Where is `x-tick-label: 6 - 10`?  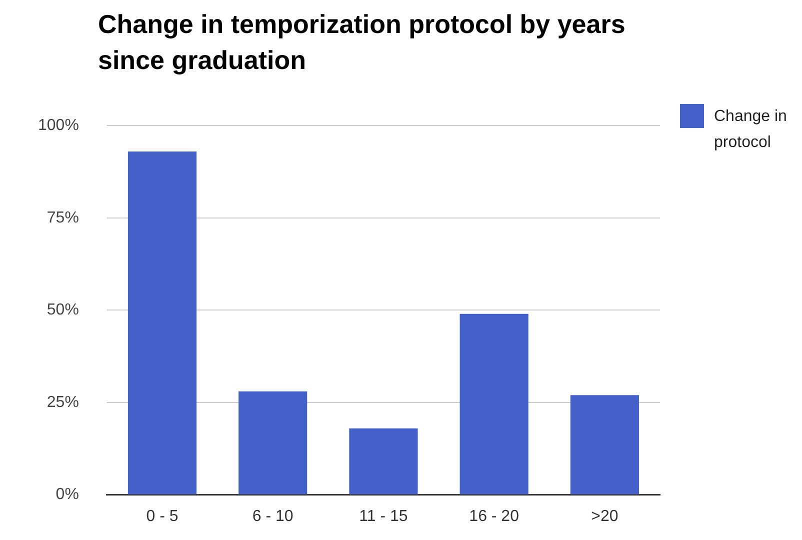
x-tick-label: 6 - 10 is located at coordinates (273, 516).